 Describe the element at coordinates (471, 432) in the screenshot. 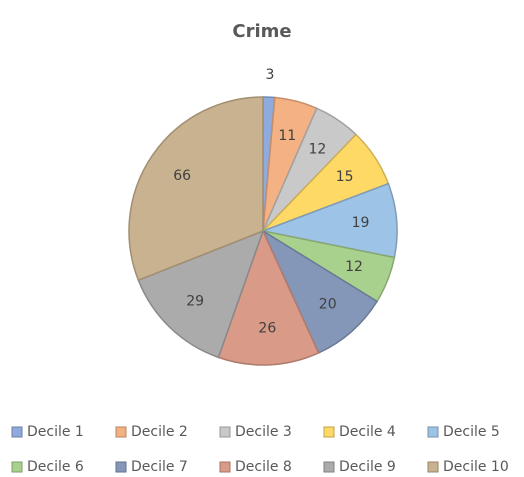

I see `legend-label: Decile 5` at that location.